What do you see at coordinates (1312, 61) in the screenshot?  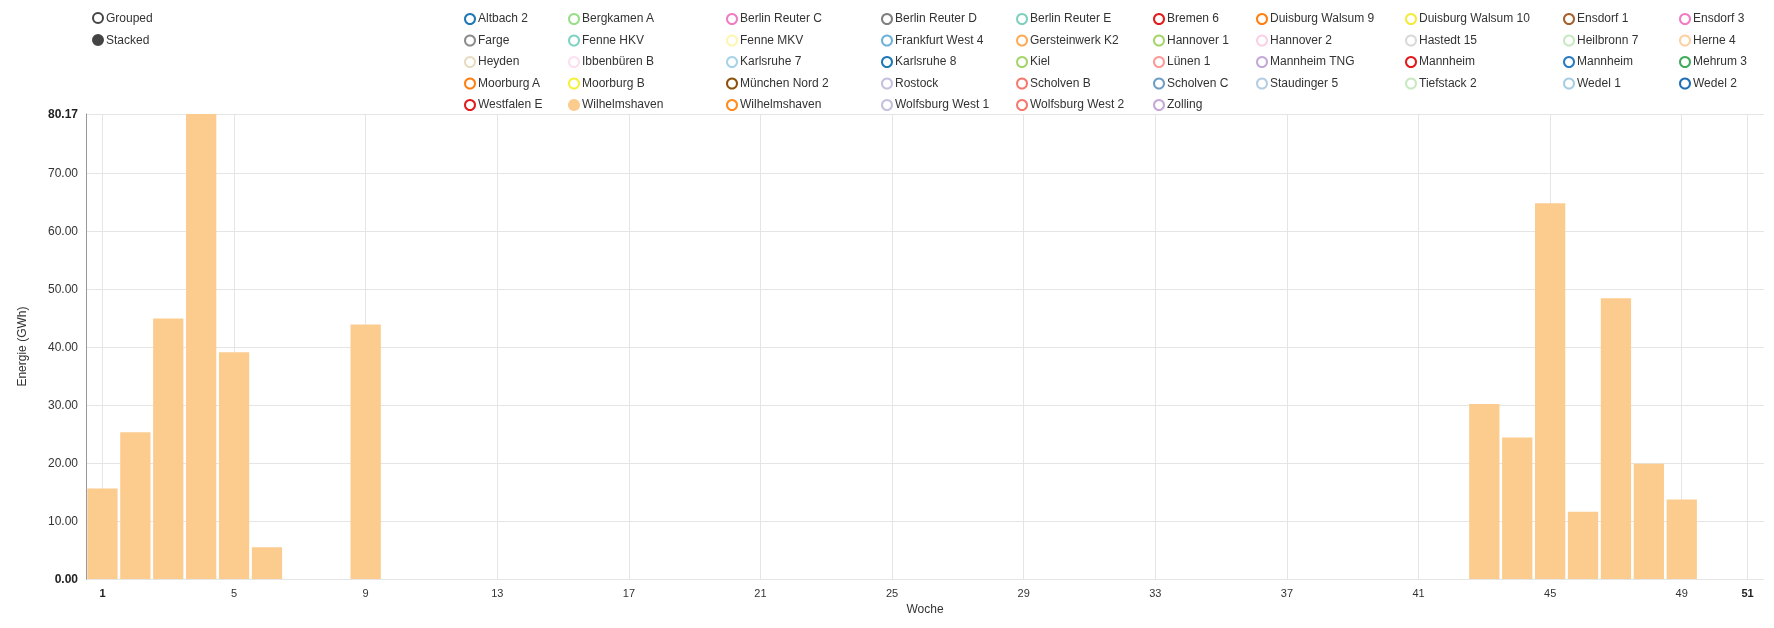 I see `legend-label: Mannheim TNG` at bounding box center [1312, 61].